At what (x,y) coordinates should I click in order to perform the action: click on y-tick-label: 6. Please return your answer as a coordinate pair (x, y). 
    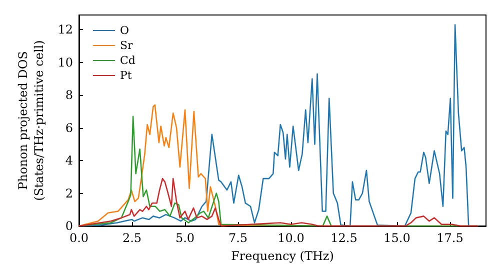
    Looking at the image, I should click on (69, 127).